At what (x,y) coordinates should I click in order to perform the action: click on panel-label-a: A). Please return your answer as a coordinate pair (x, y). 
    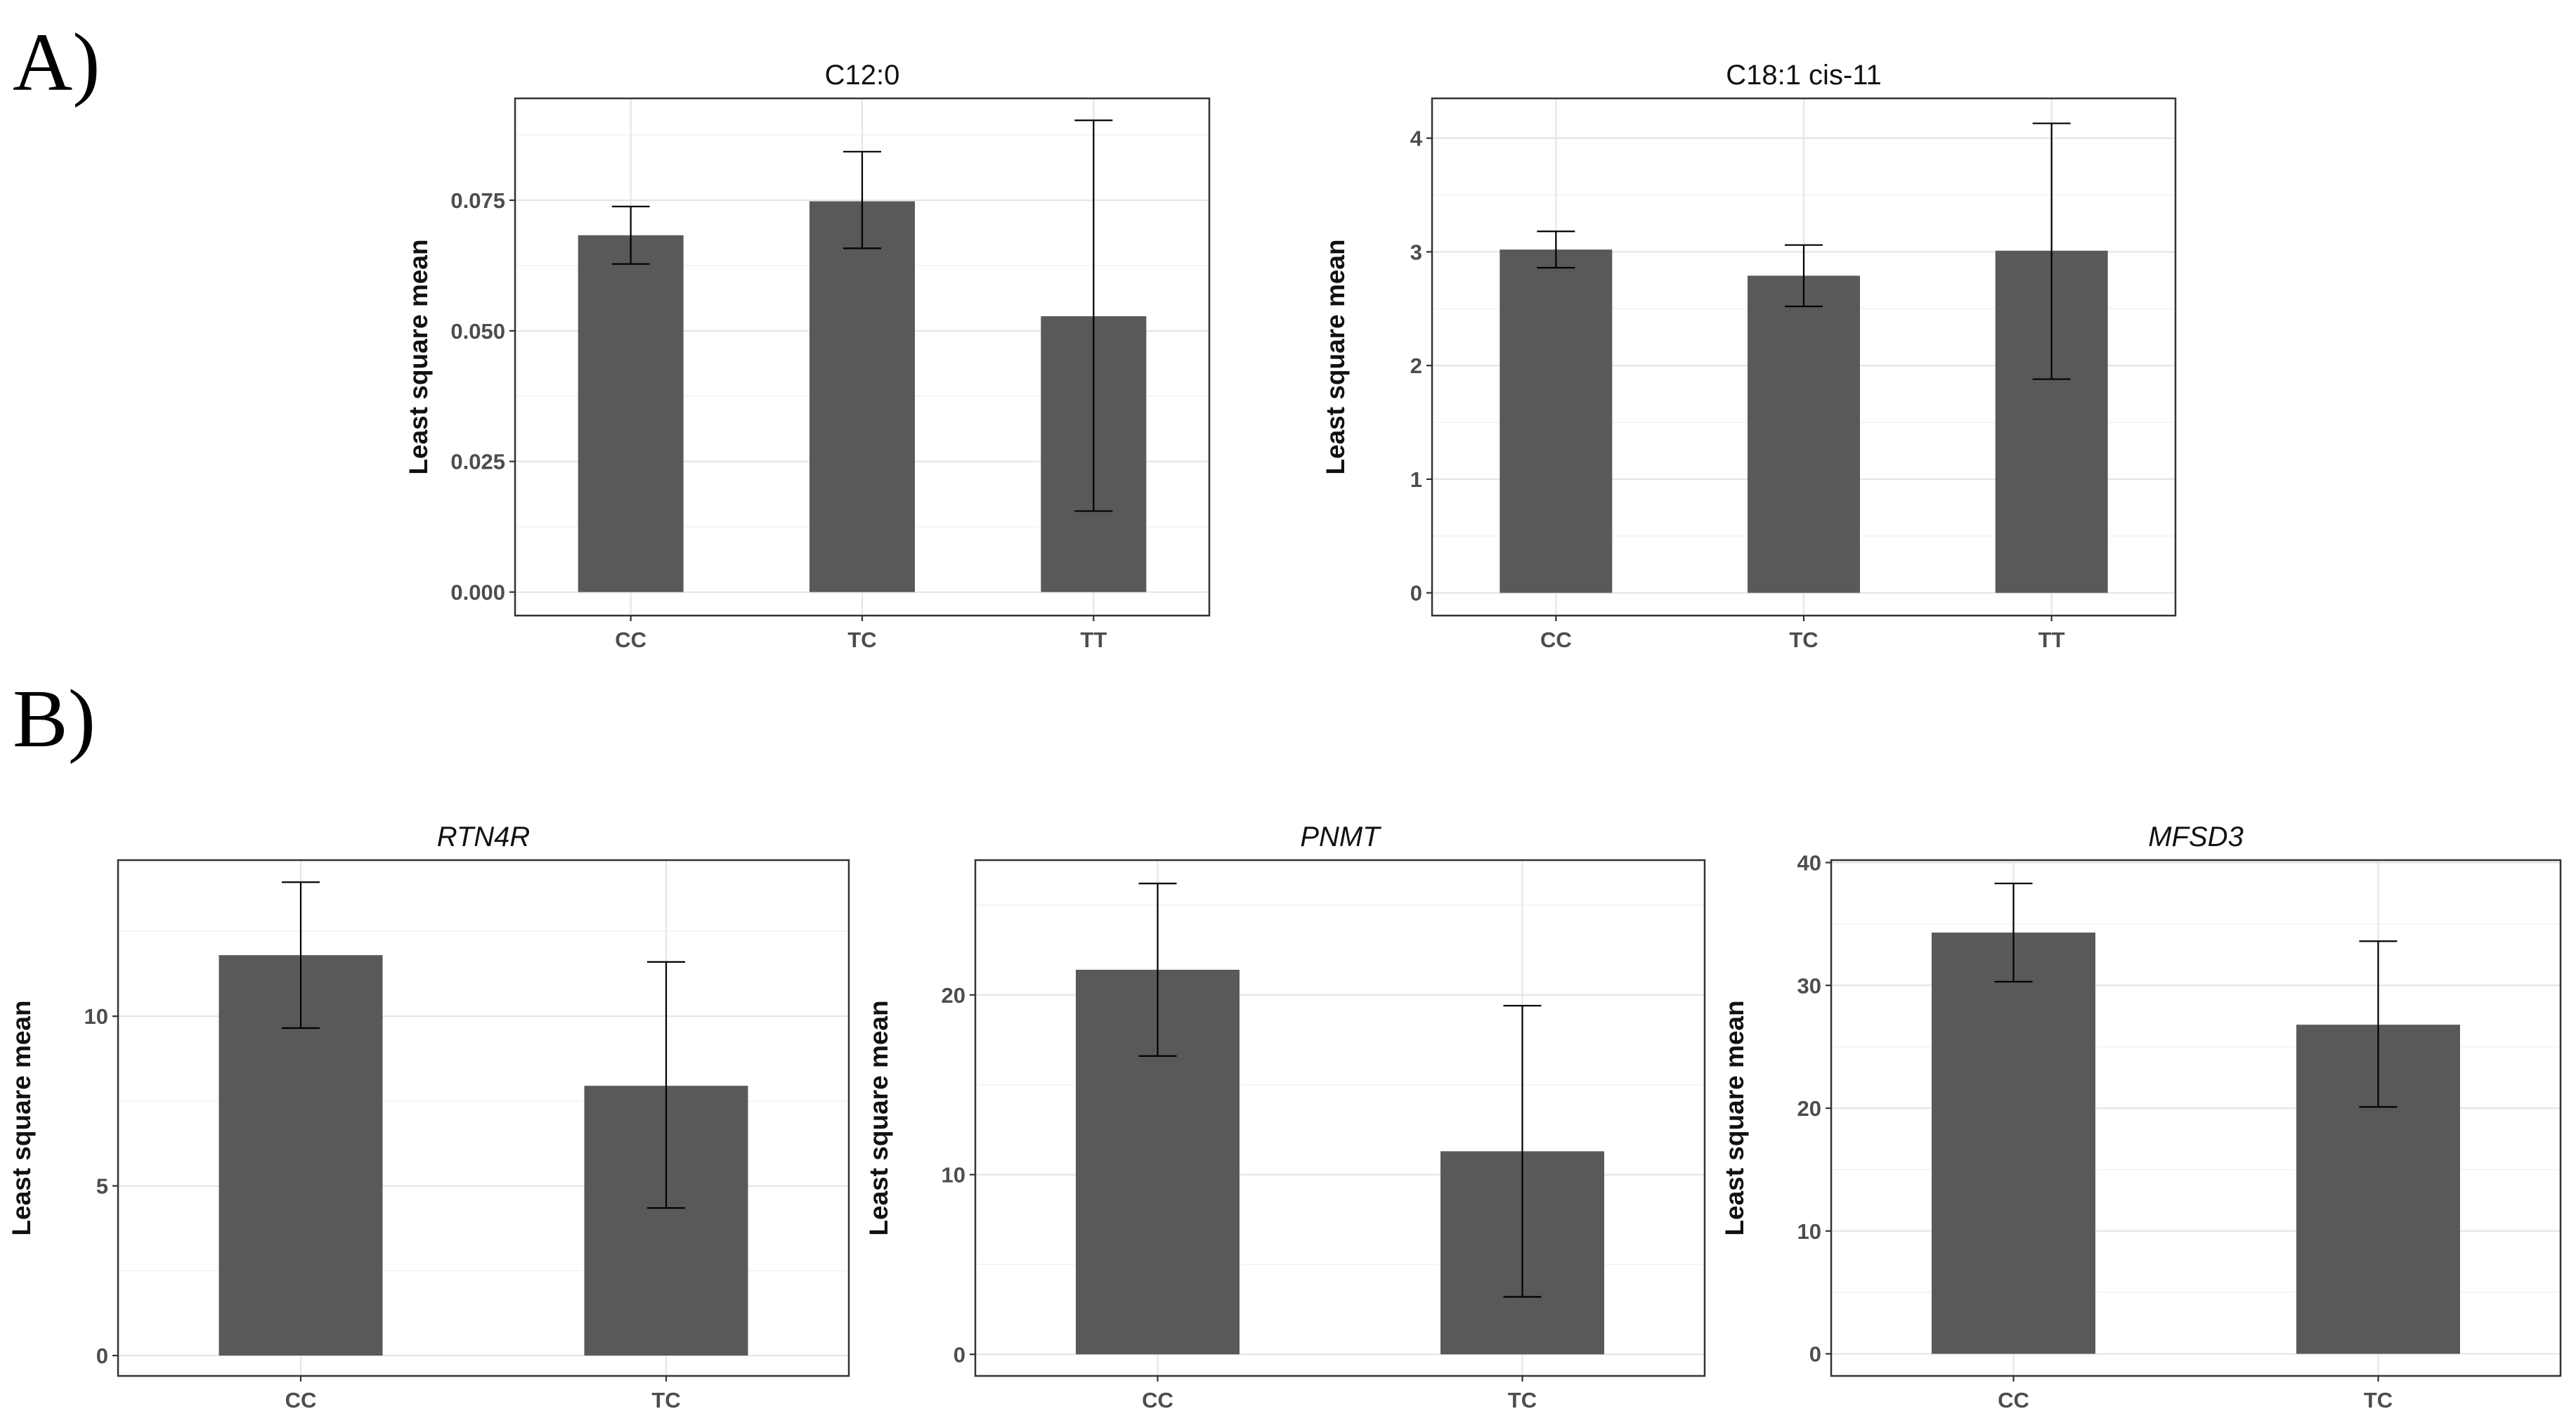
    Looking at the image, I should click on (57, 62).